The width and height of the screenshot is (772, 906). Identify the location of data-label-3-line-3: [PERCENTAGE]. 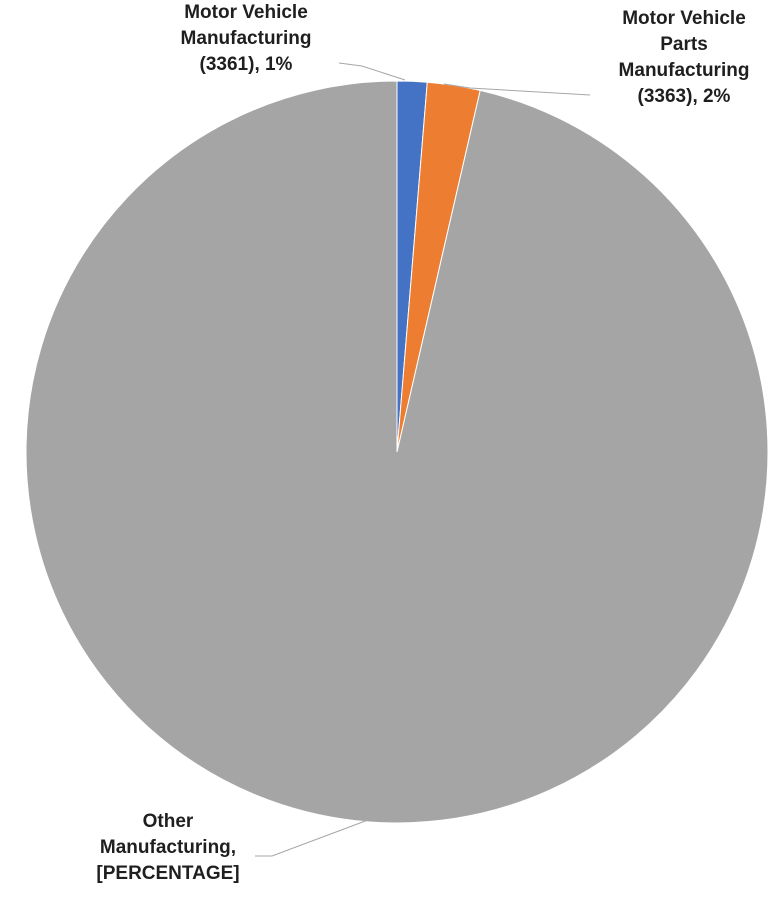
(167, 873).